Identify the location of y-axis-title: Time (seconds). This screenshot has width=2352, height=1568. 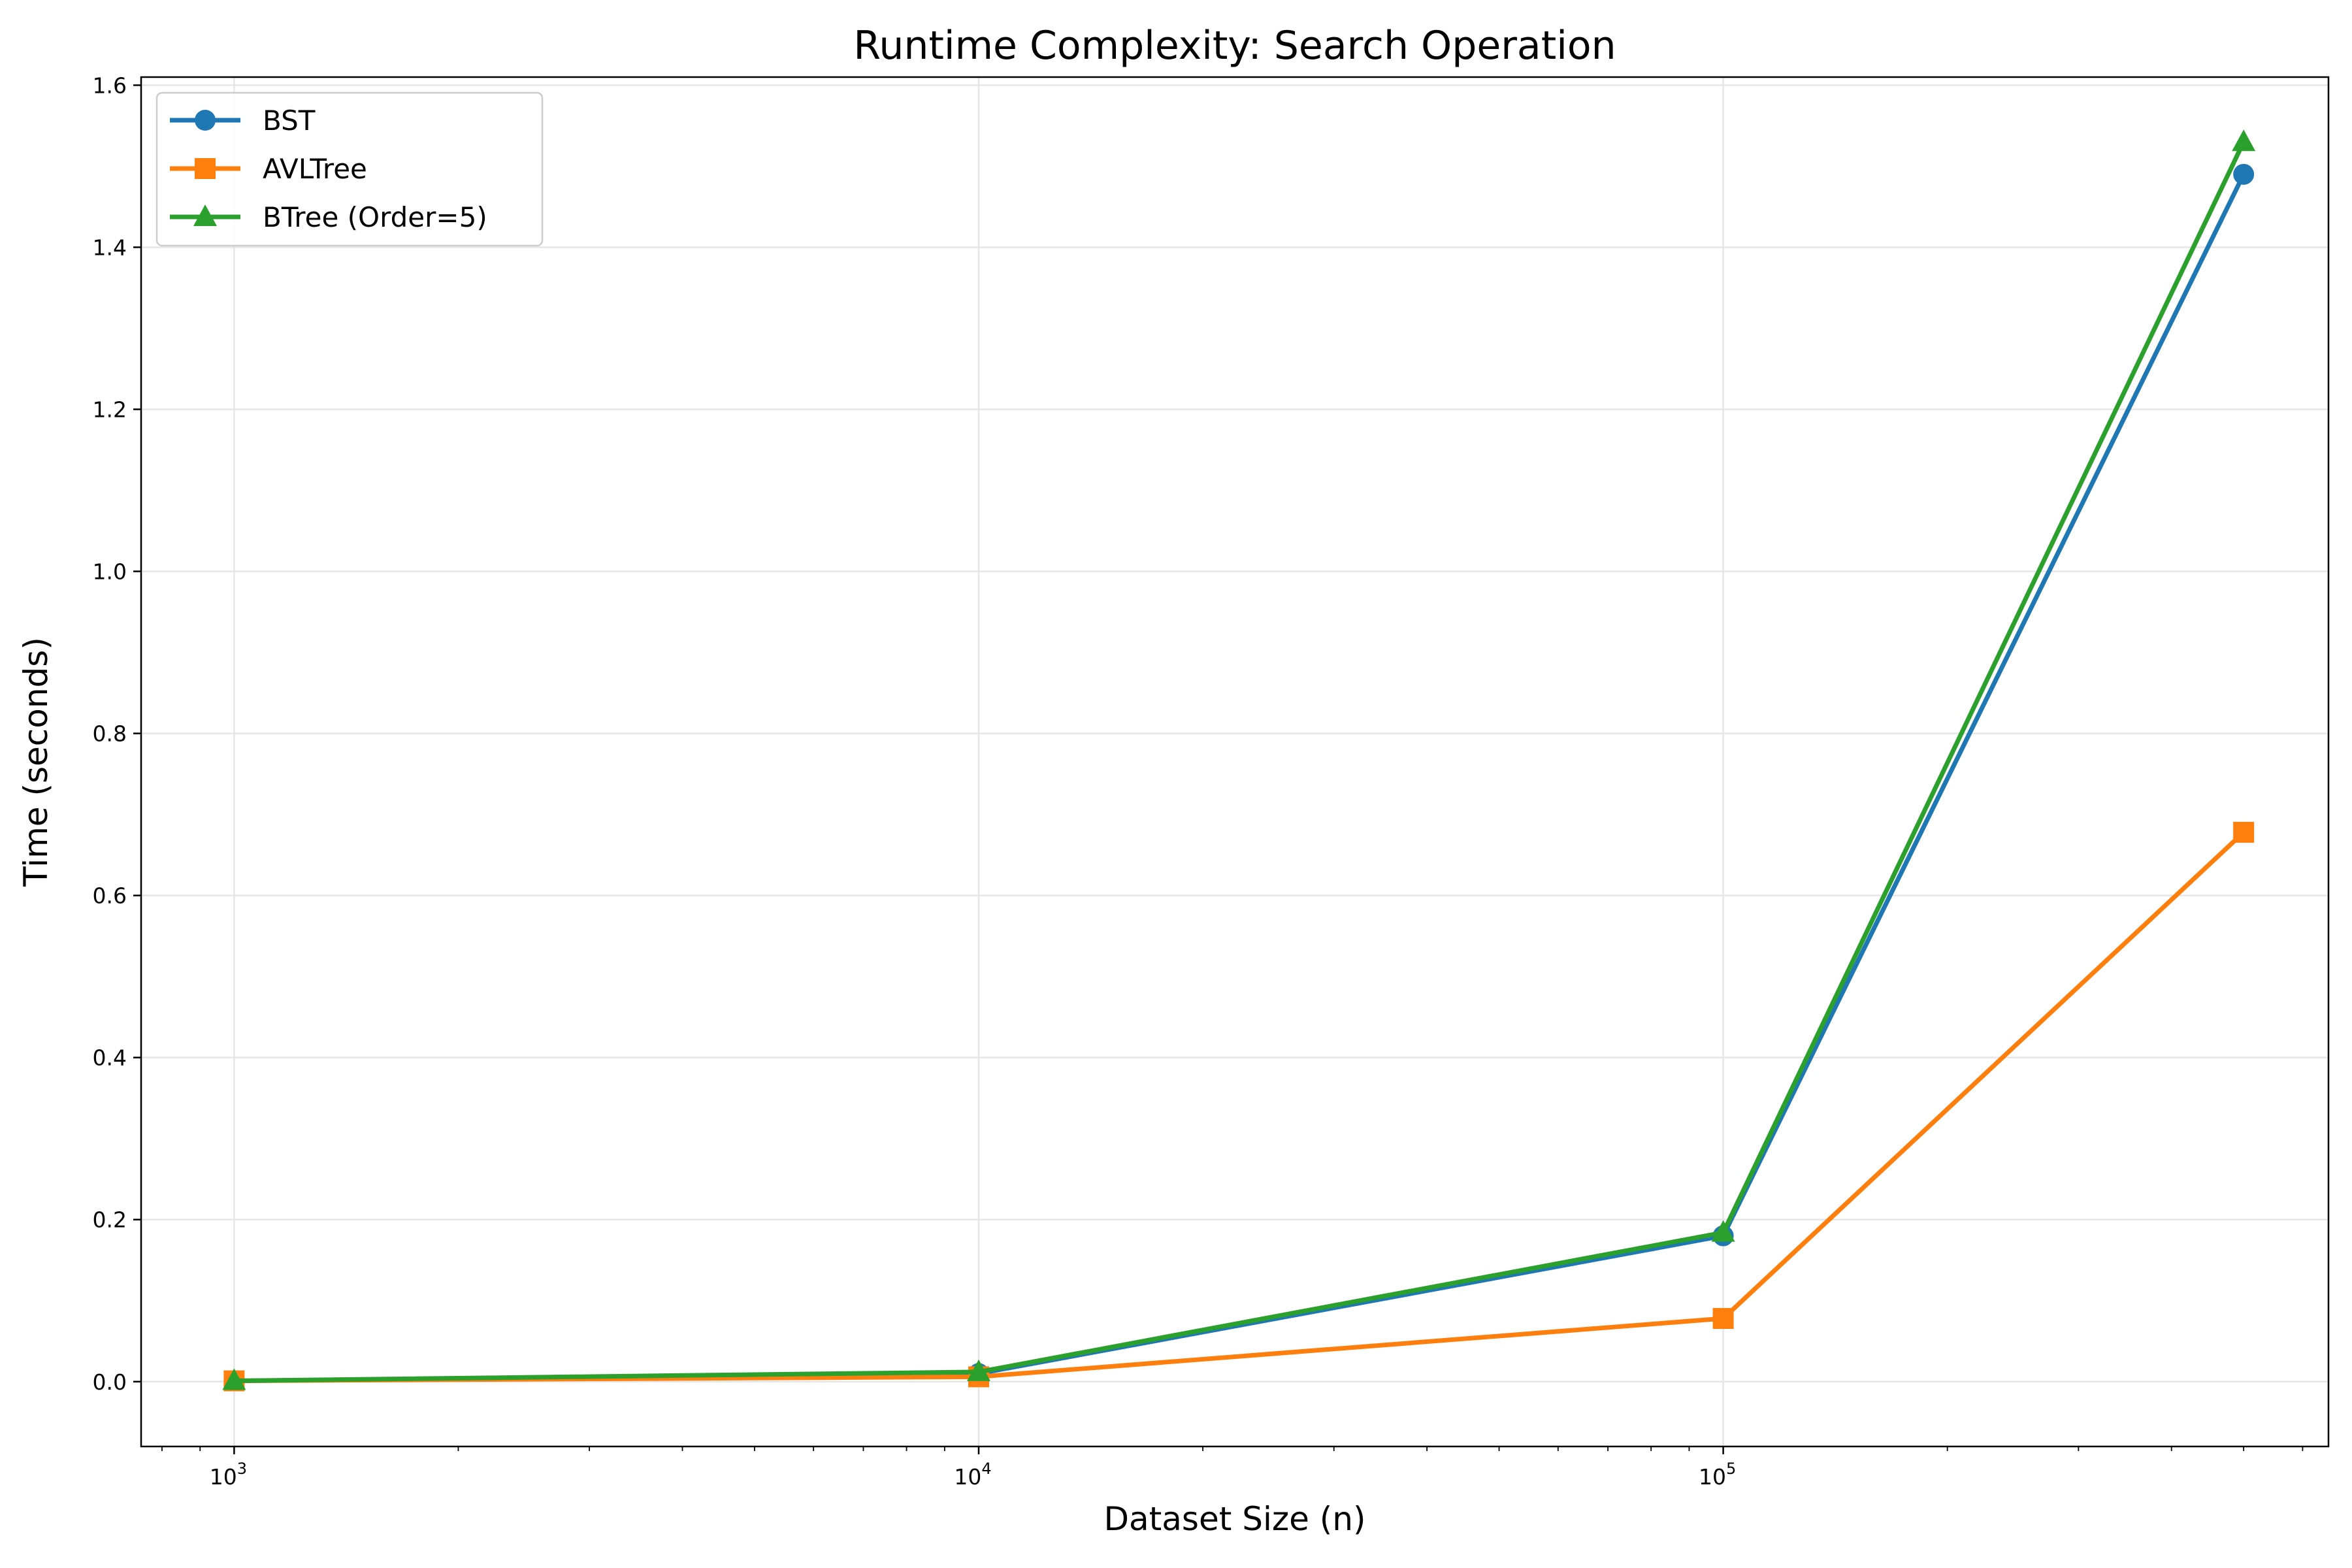
(36, 762).